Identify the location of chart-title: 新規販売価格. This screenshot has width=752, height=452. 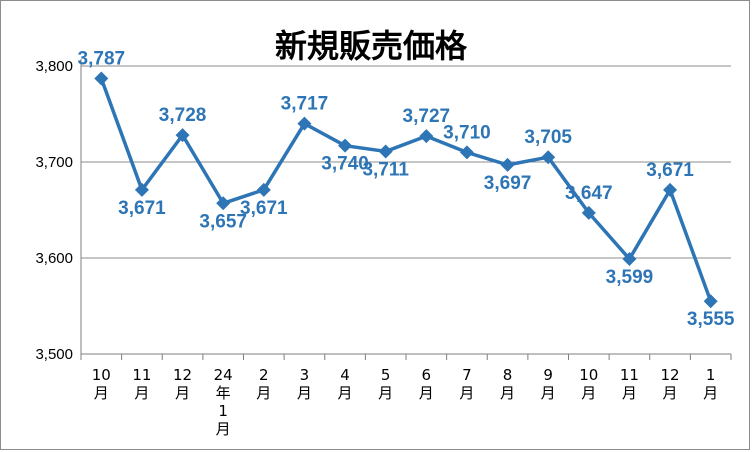
(370, 46).